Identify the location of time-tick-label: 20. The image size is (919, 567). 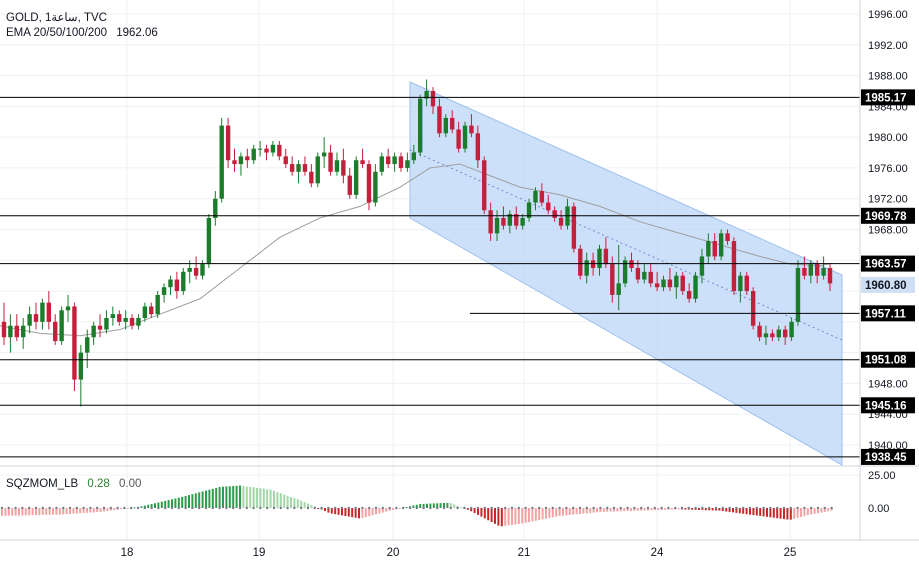
(393, 553).